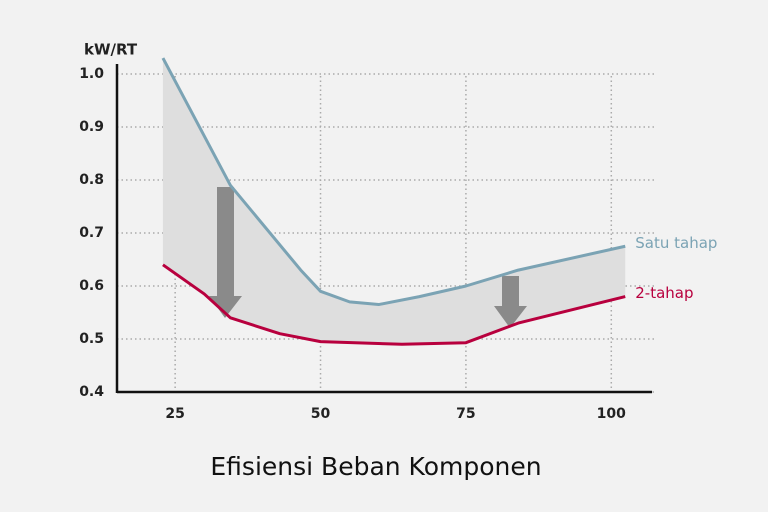  Describe the element at coordinates (91, 286) in the screenshot. I see `y-tick-label: 0.6` at that location.